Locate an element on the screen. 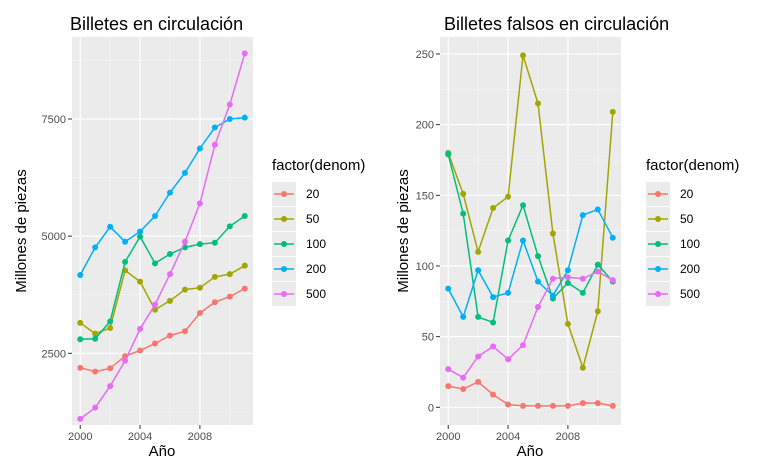 The image size is (770, 475). chart-title: Billetes en circulación is located at coordinates (156, 24).